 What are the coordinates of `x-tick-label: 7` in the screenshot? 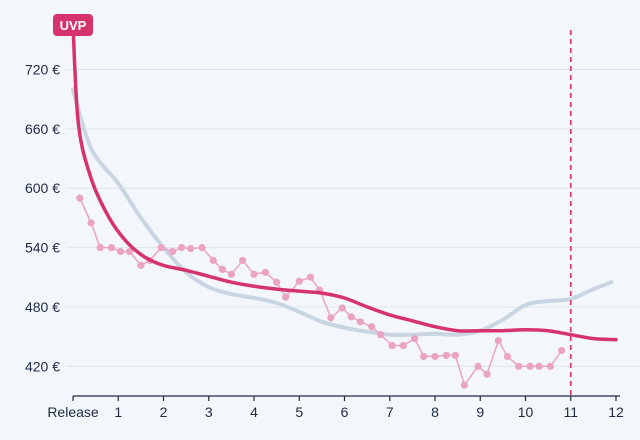 It's located at (390, 412).